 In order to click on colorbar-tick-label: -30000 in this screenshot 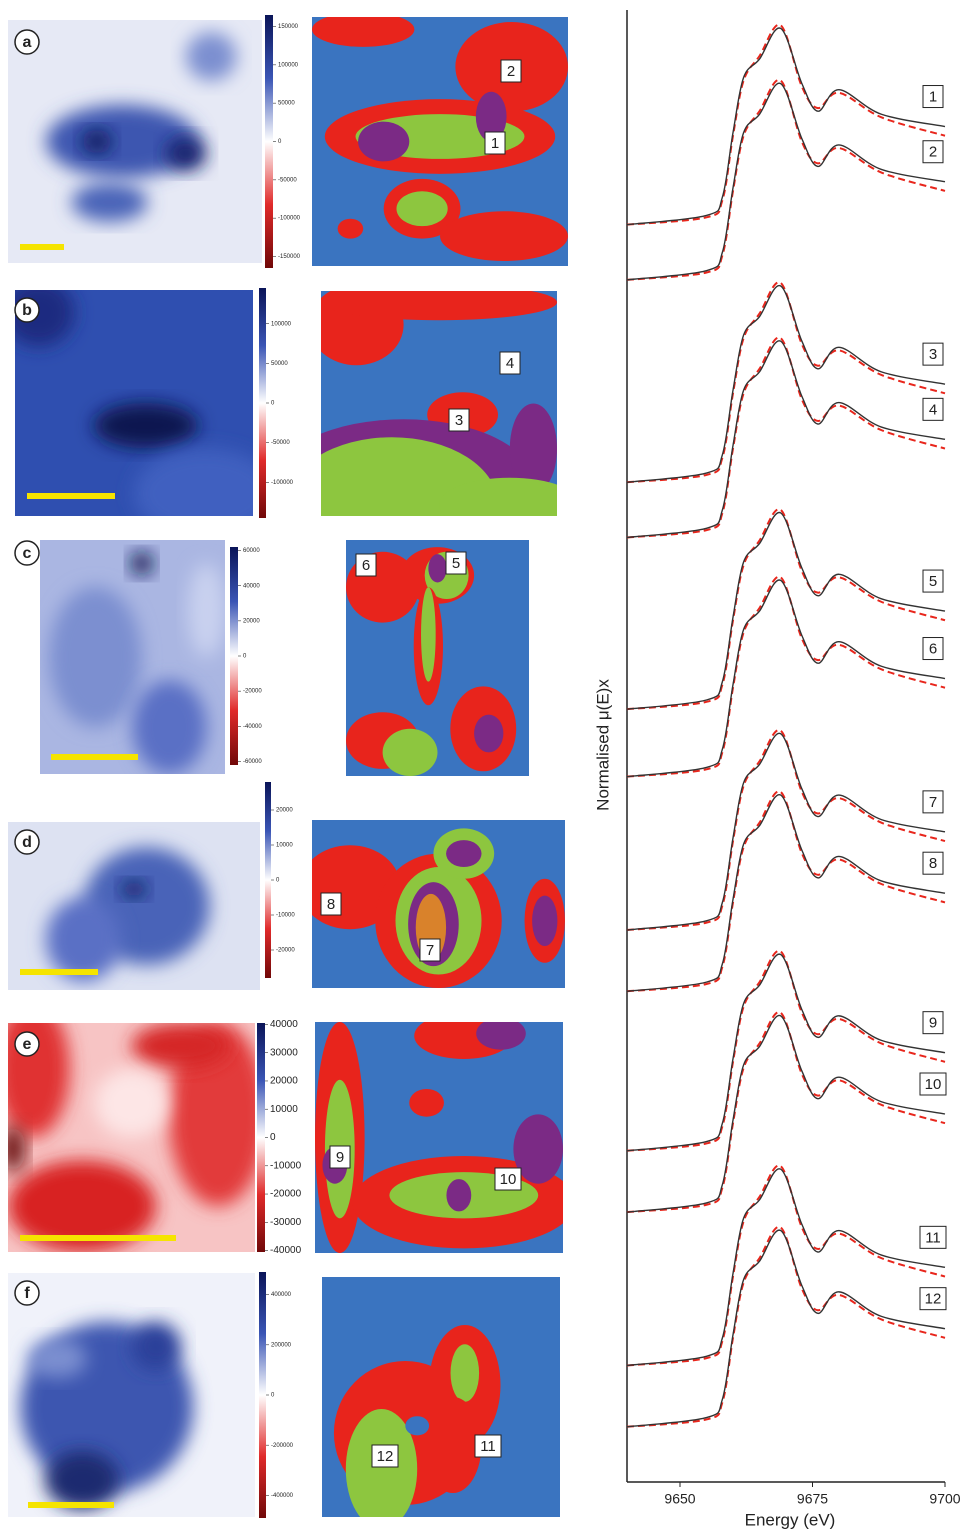, I will do `click(286, 1222)`.